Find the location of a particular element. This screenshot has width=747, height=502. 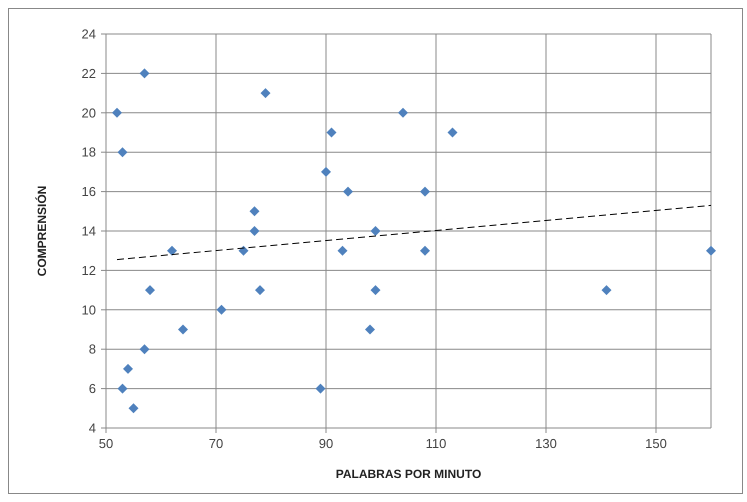

y-axis-title: COMPRENSIÓN is located at coordinates (42, 231).